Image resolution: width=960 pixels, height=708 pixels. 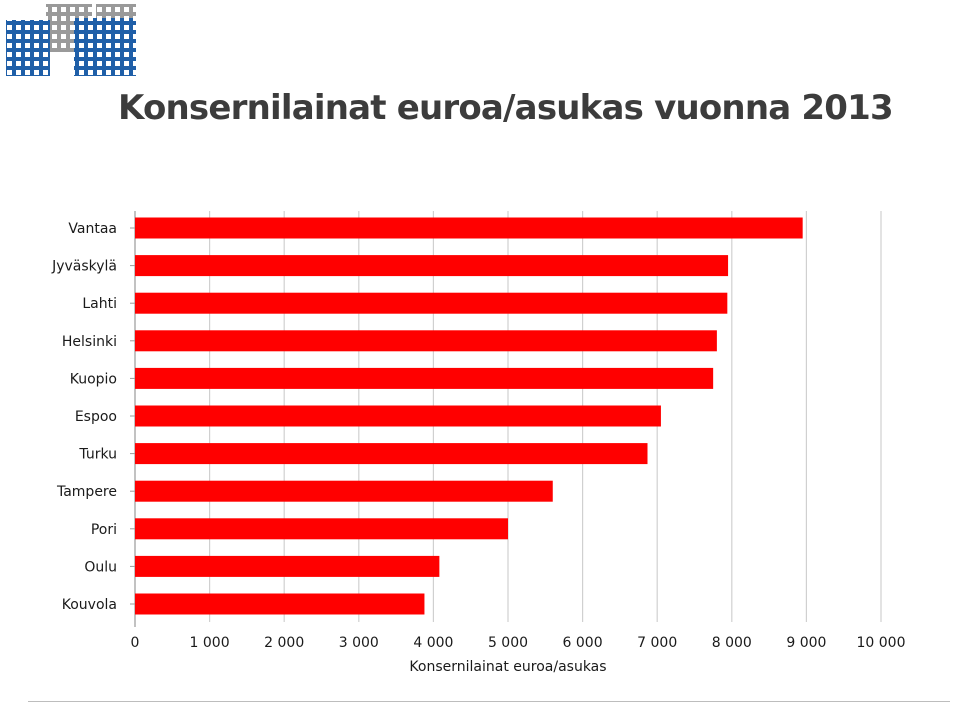 I want to click on category-label: Espoo, so click(x=96, y=417).